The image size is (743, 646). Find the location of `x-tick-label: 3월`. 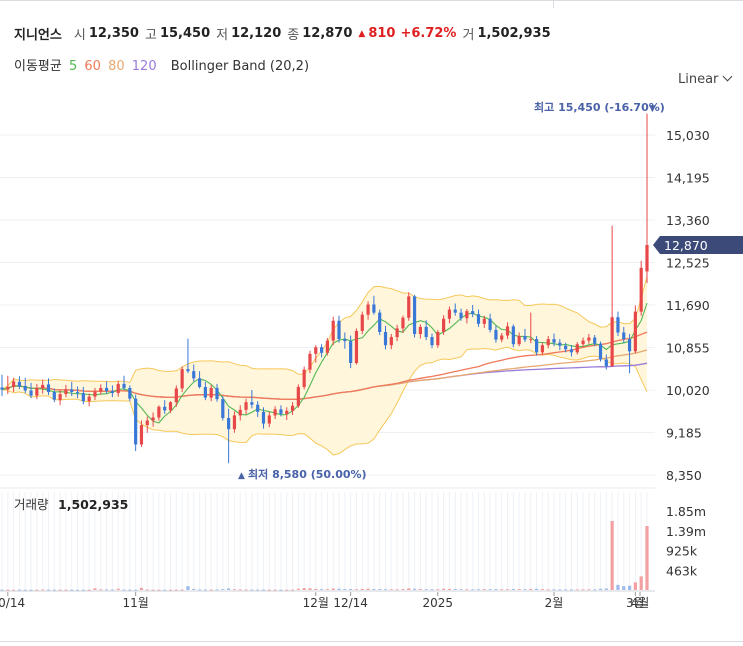

x-tick-label: 3월 is located at coordinates (635, 603).